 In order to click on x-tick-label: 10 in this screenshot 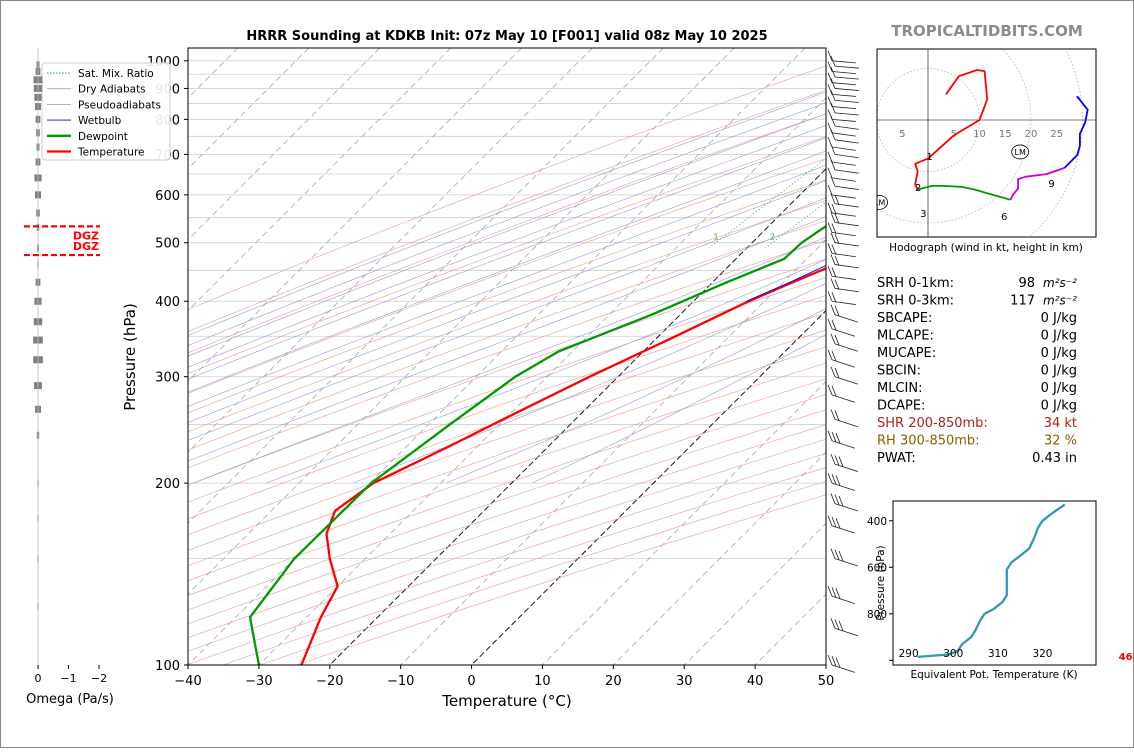, I will do `click(542, 681)`.